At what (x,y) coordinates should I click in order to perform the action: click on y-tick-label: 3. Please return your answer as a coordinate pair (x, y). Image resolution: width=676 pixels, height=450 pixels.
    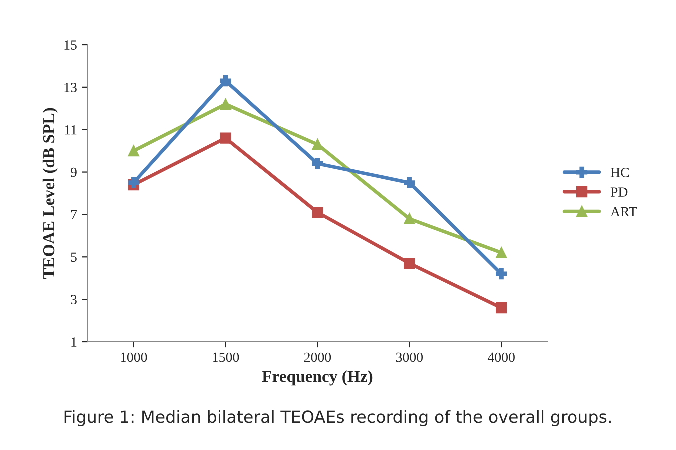
    Looking at the image, I should click on (74, 300).